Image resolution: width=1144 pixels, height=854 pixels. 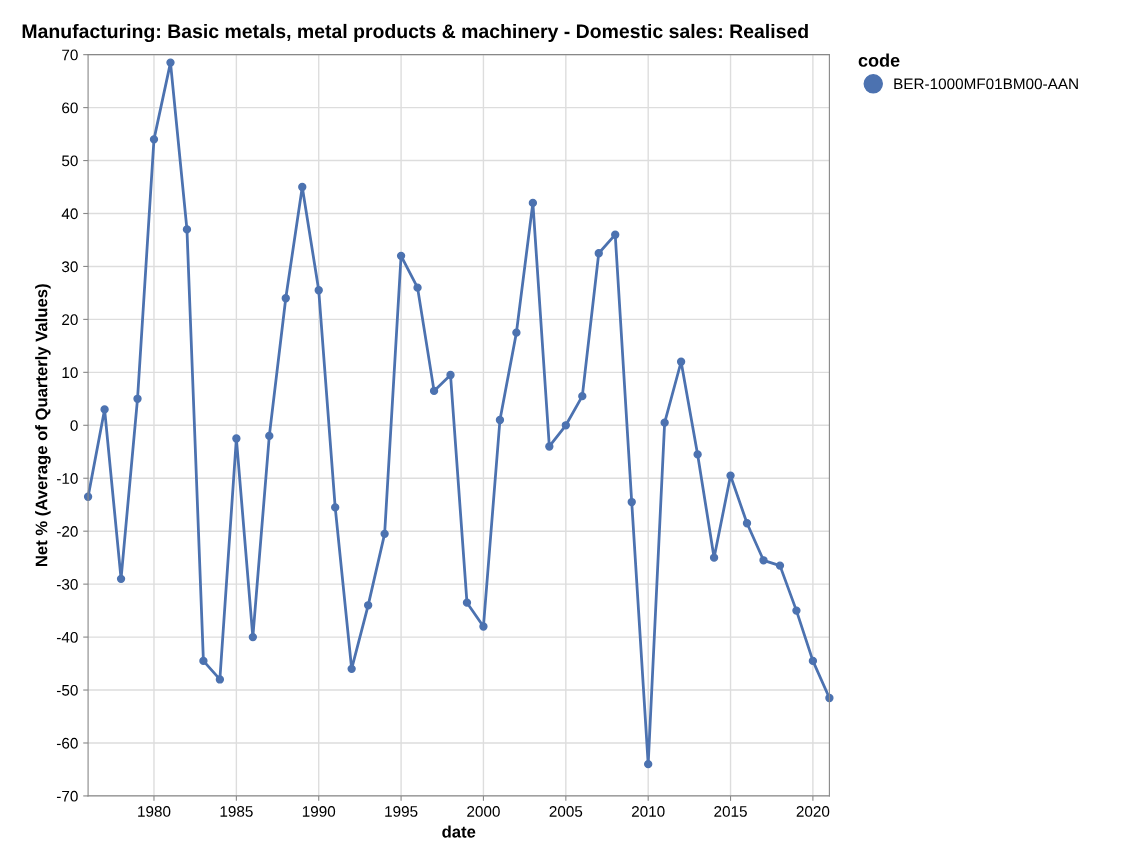 What do you see at coordinates (648, 811) in the screenshot?
I see `x-tick-label: 2010` at bounding box center [648, 811].